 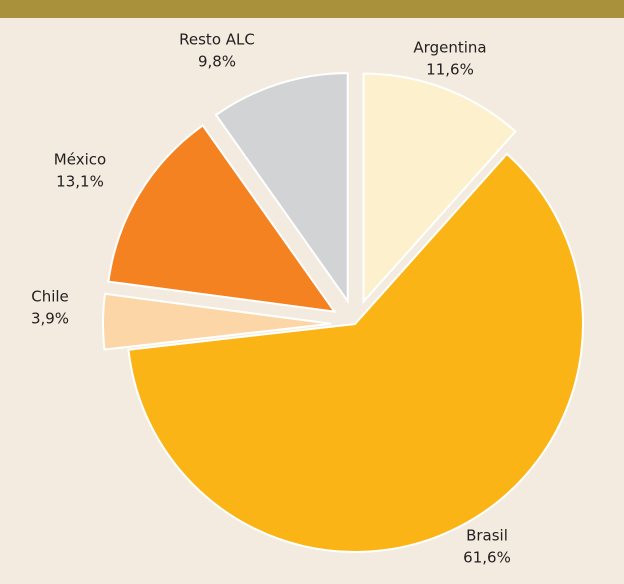 I want to click on slice-label: Resto ALC, so click(x=217, y=40).